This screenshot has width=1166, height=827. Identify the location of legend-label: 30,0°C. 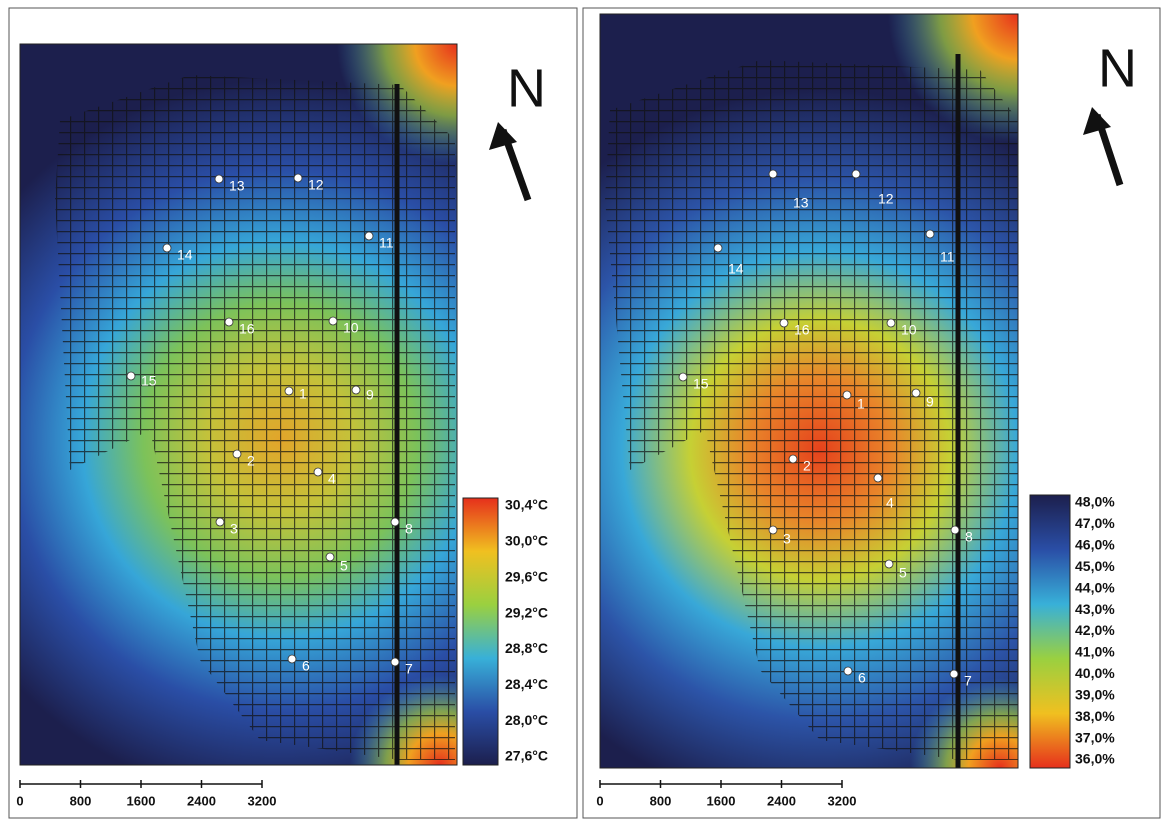
(526, 541).